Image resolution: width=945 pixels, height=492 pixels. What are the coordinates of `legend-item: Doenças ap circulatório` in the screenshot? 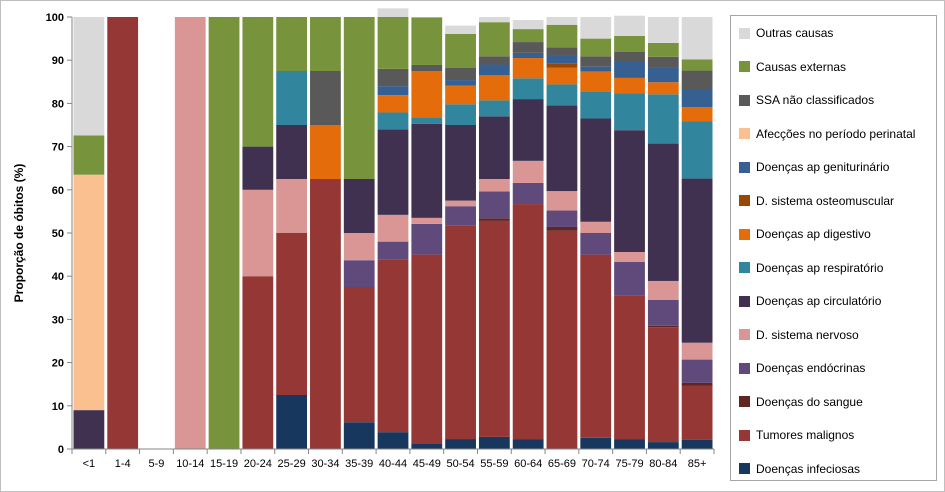 It's located at (806, 301).